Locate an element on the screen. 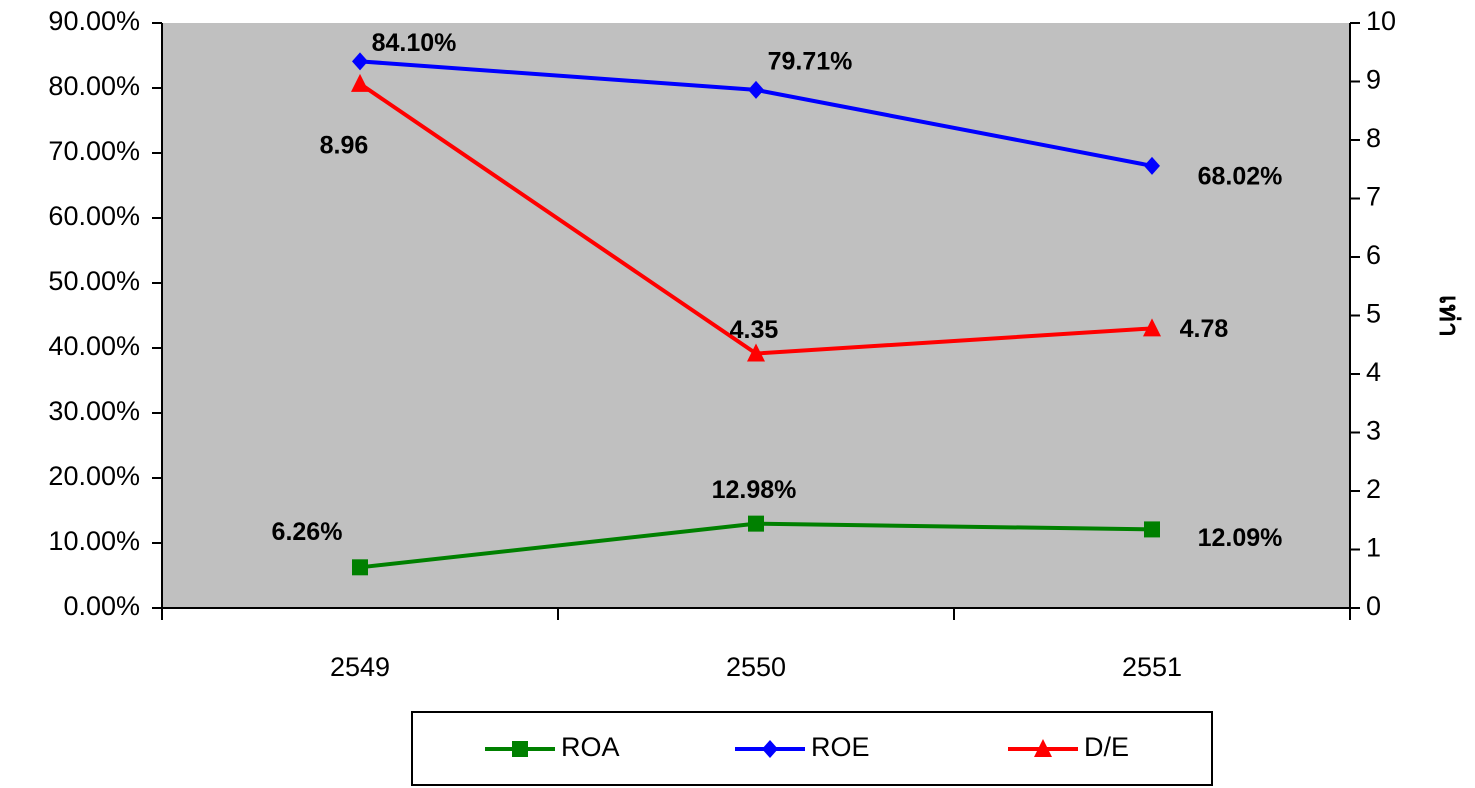 The image size is (1475, 788). x-axis: 2549 2550 2551 is located at coordinates (756, 644).